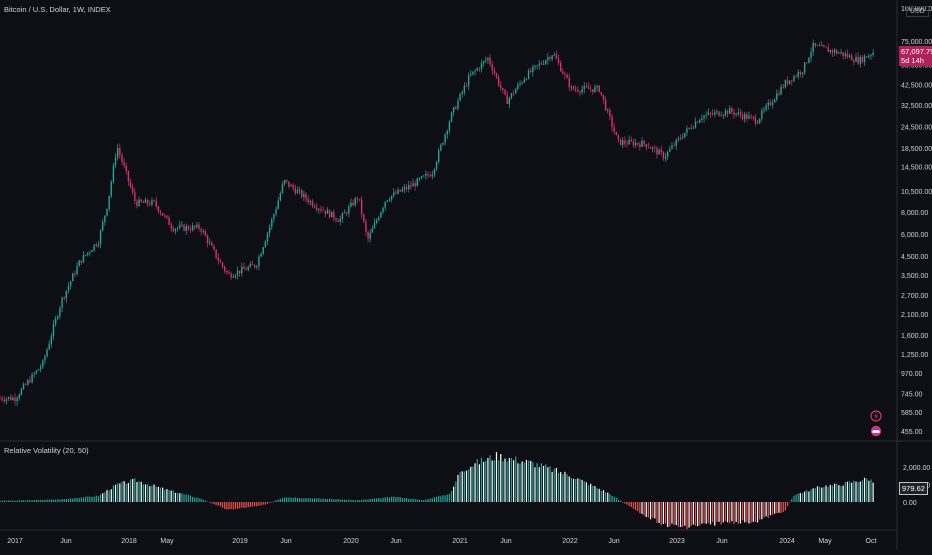 This screenshot has height=555, width=932. Describe the element at coordinates (46, 450) in the screenshot. I see `indicator-title: Relative Volatility (20, 50)` at that location.